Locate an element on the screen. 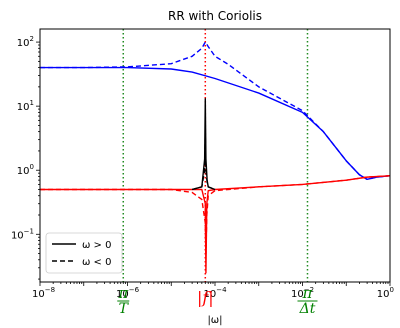 The width and height of the screenshot is (400, 328). vline-label-numerator-0: π is located at coordinates (123, 293).